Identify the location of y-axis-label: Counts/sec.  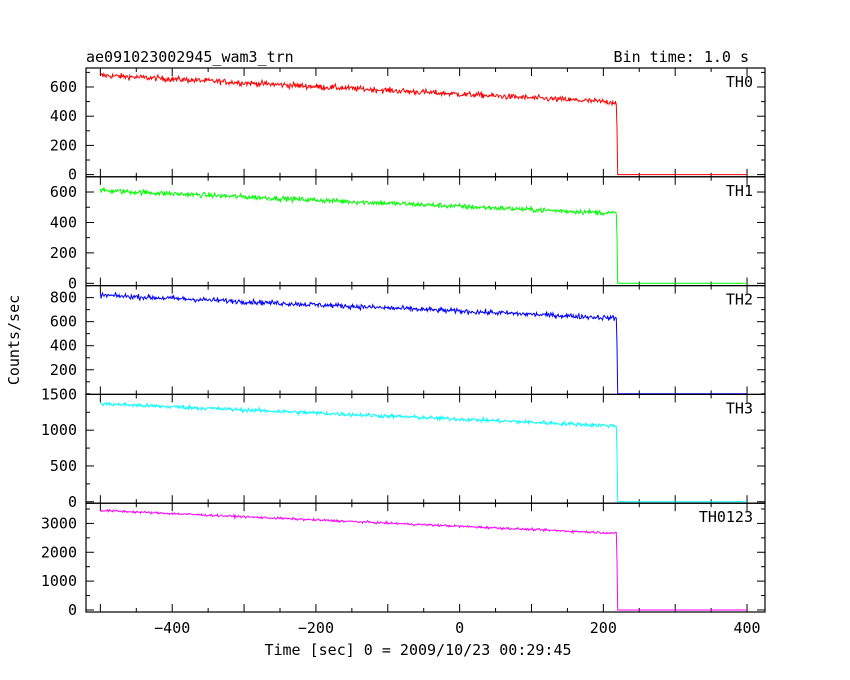
(14, 340).